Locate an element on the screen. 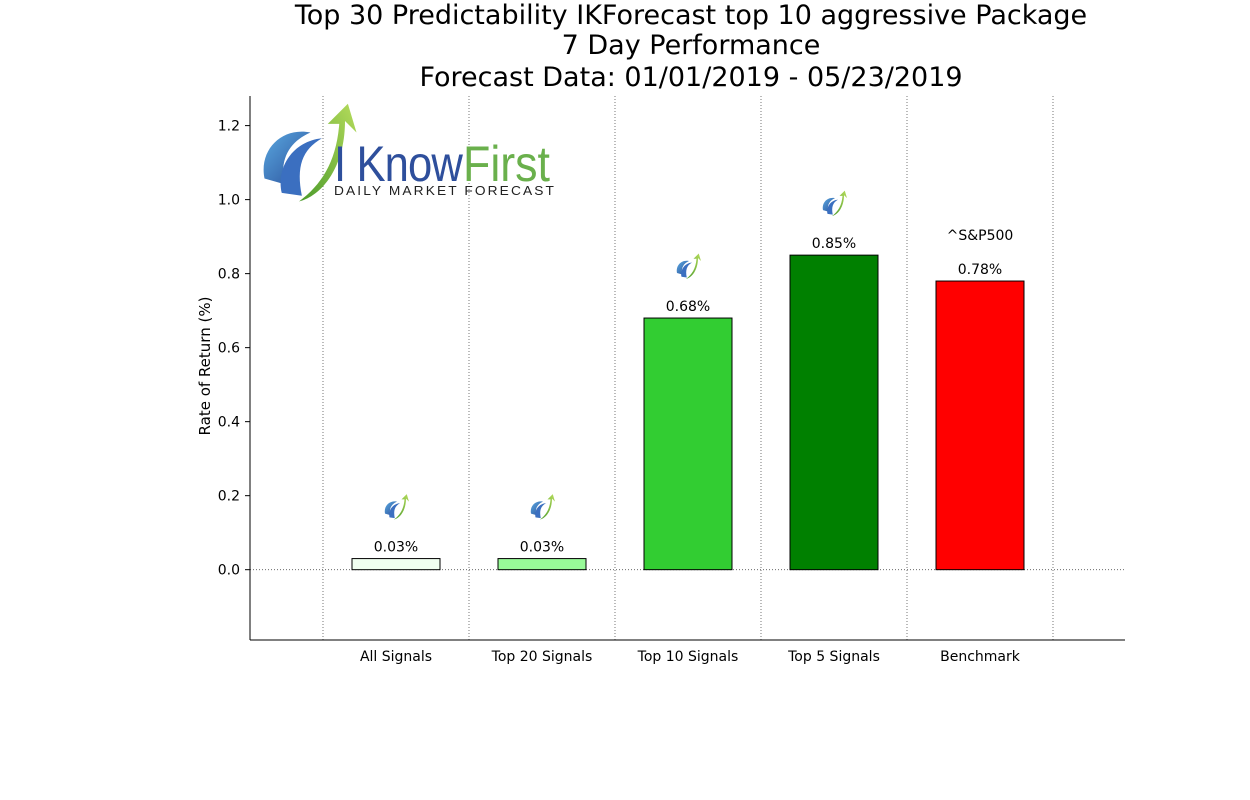 This screenshot has height=800, width=1250. bar-value-label: 0.68% is located at coordinates (688, 307).